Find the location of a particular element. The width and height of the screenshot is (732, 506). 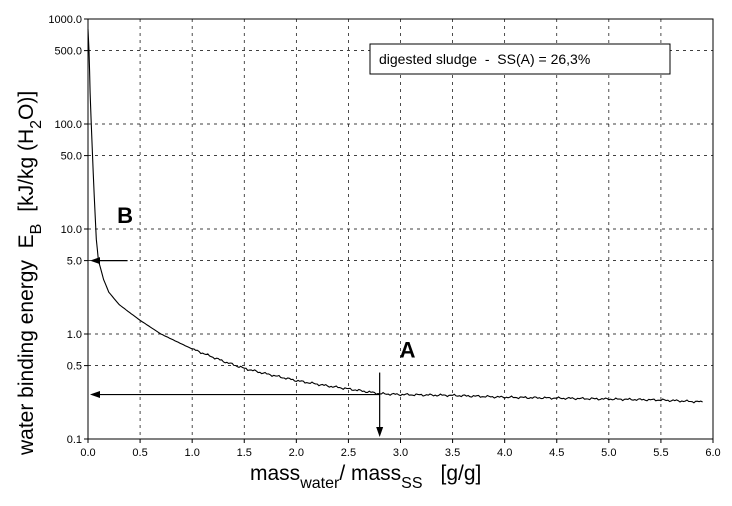

arrow-b-head is located at coordinates (95, 261).